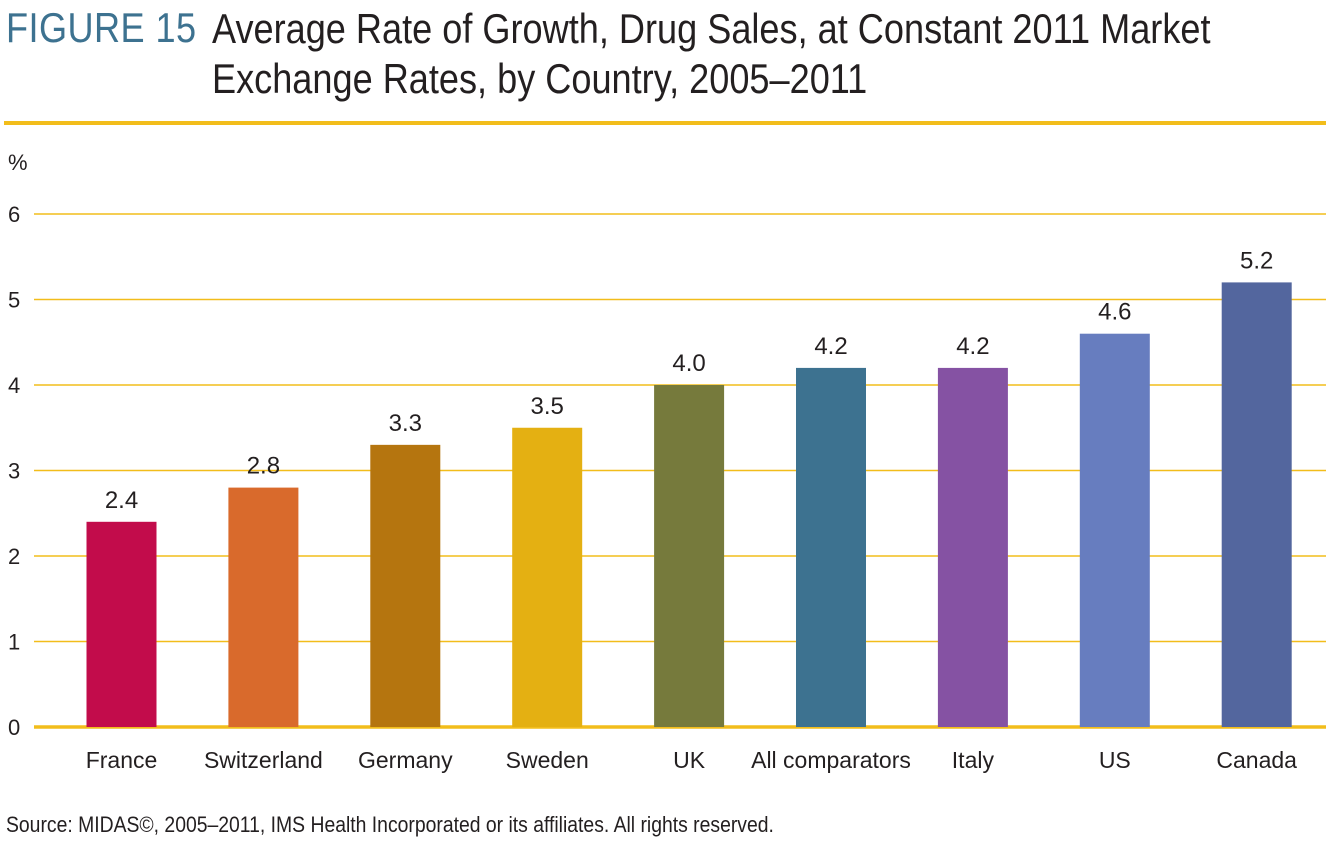 This screenshot has width=1328, height=842. What do you see at coordinates (263, 760) in the screenshot?
I see `x-category-label: Switzerland` at bounding box center [263, 760].